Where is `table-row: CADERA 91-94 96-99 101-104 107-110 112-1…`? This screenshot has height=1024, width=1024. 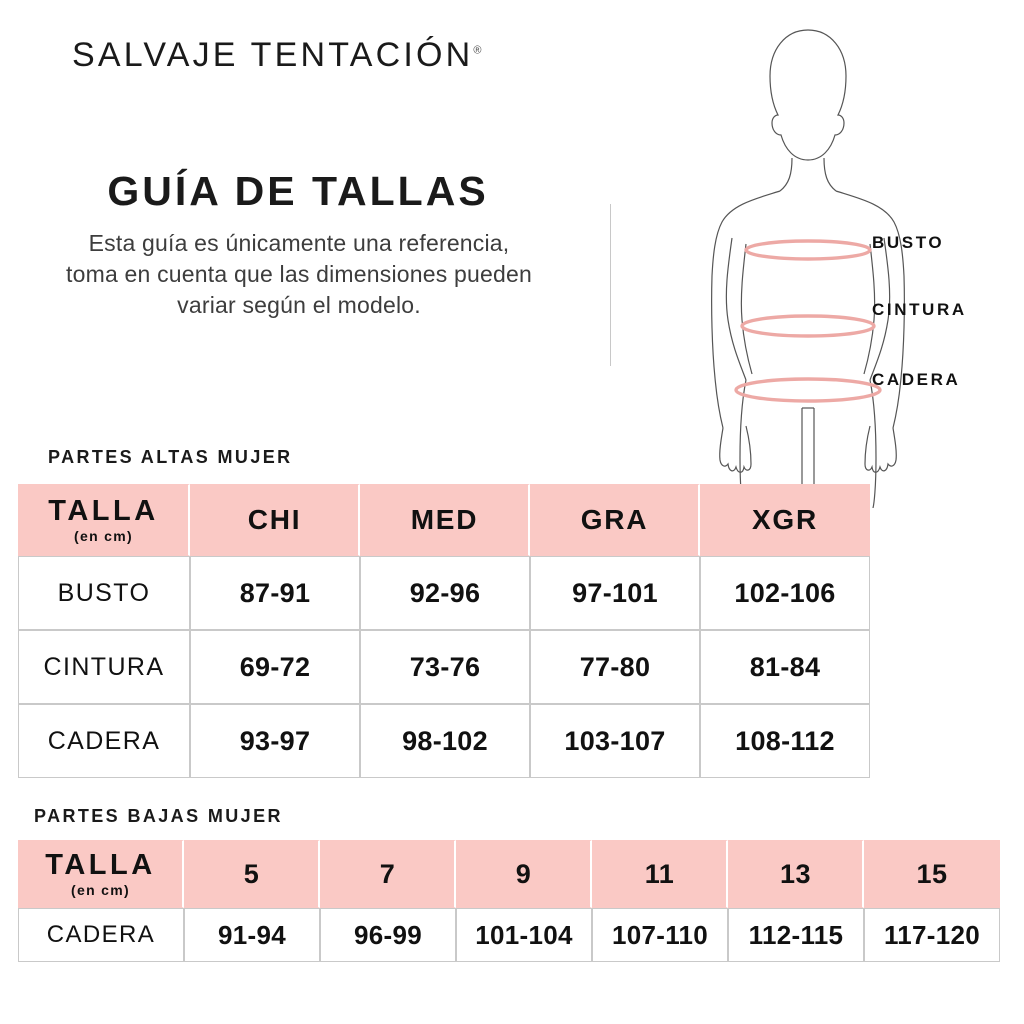 table-row: CADERA 91-94 96-99 101-104 107-110 112-1… is located at coordinates (509, 935).